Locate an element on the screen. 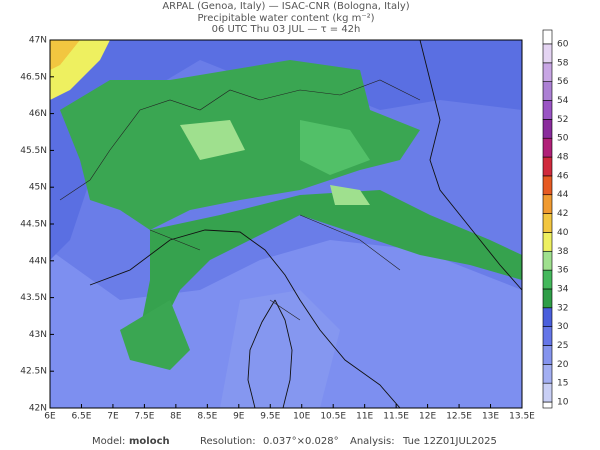  colorbar-label: 32 is located at coordinates (562, 308).